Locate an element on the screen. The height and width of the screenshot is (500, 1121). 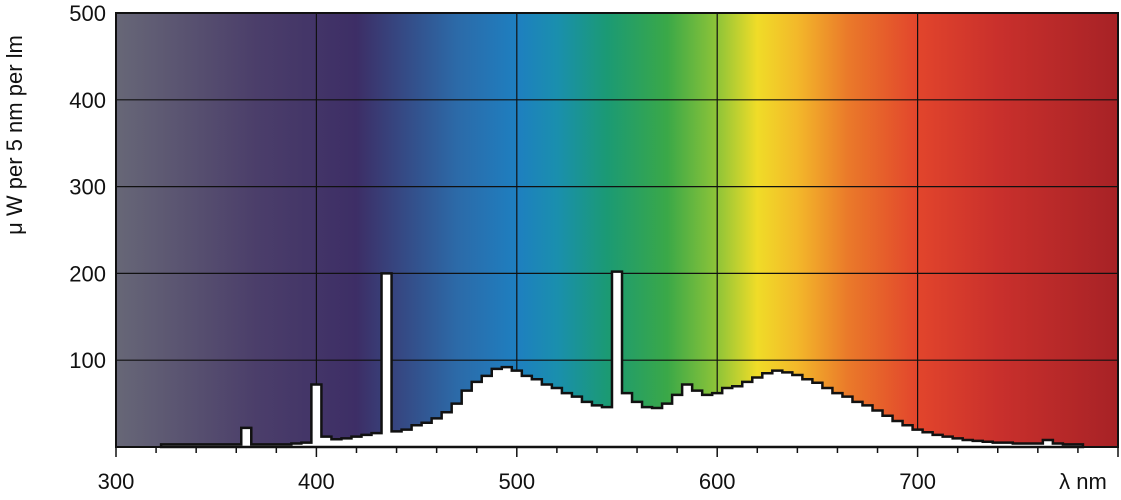
y-tick-label: 300 is located at coordinates (87, 187).